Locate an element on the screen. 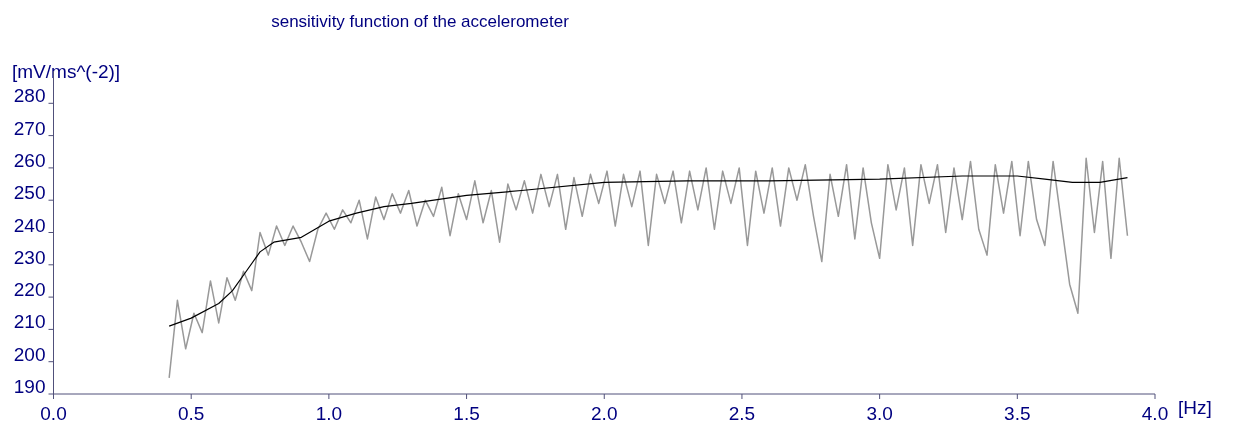  y-tick-label: 190 is located at coordinates (29, 387).